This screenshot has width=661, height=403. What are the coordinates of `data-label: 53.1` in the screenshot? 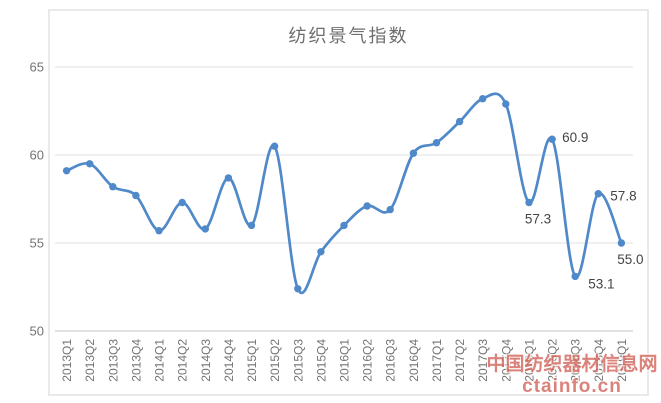 It's located at (601, 283).